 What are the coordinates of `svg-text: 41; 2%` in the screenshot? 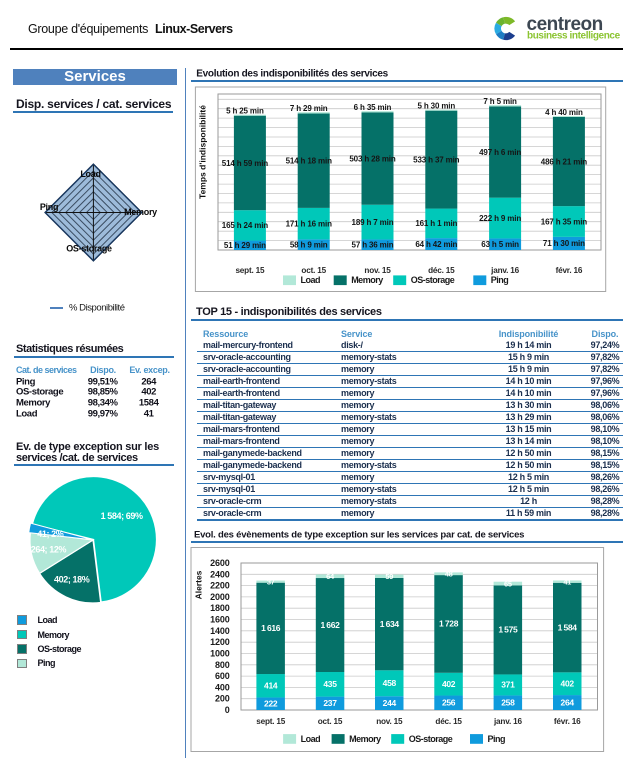 It's located at (50, 534).